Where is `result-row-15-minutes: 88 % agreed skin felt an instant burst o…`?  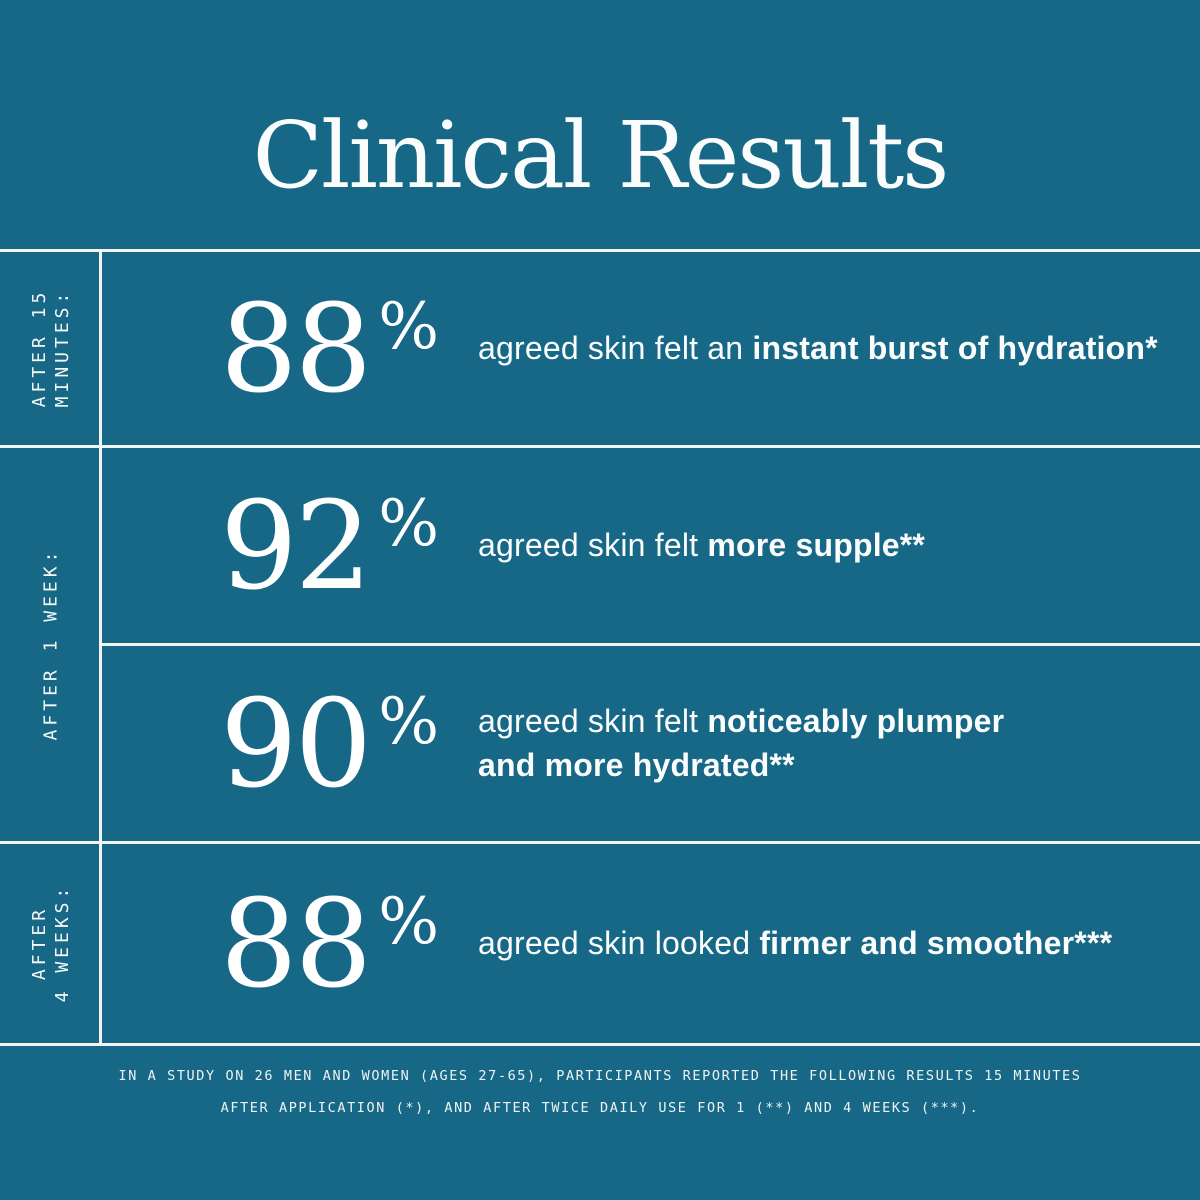
result-row-15-minutes: 88 % agreed skin felt an instant burst o… is located at coordinates (651, 348).